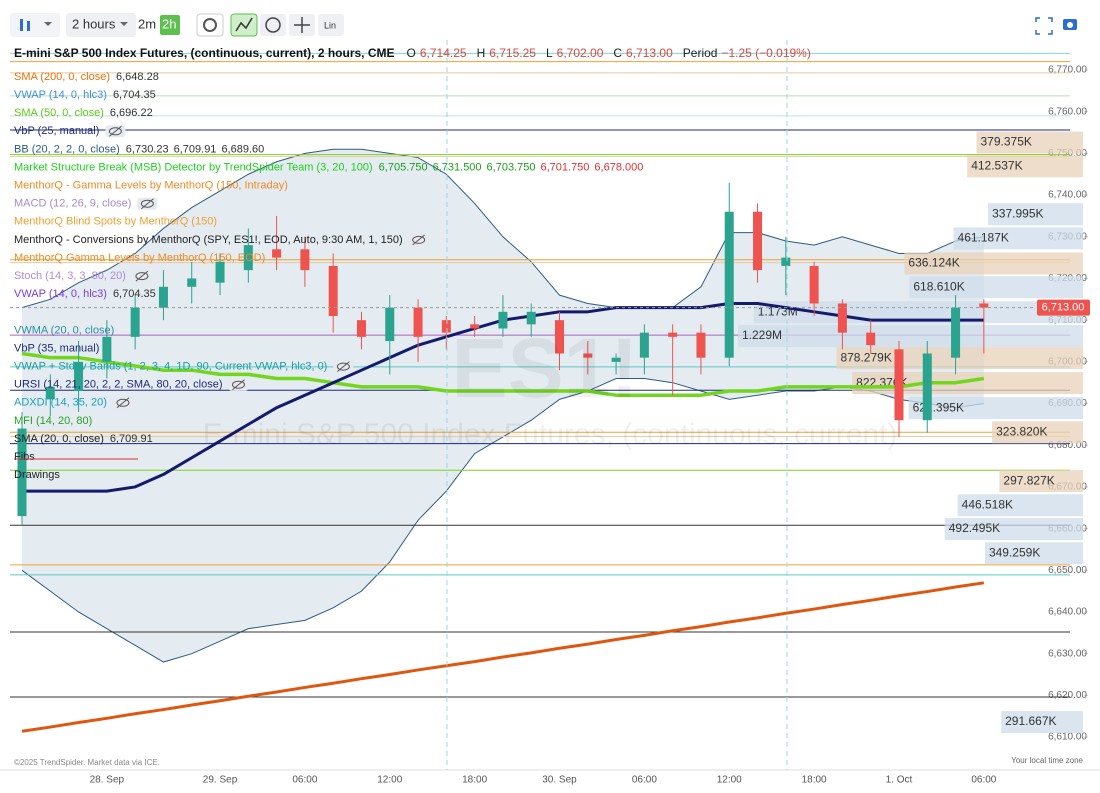 Image resolution: width=1100 pixels, height=793 pixels. Describe the element at coordinates (1014, 552) in the screenshot. I see `profile-label: 349.259K` at that location.